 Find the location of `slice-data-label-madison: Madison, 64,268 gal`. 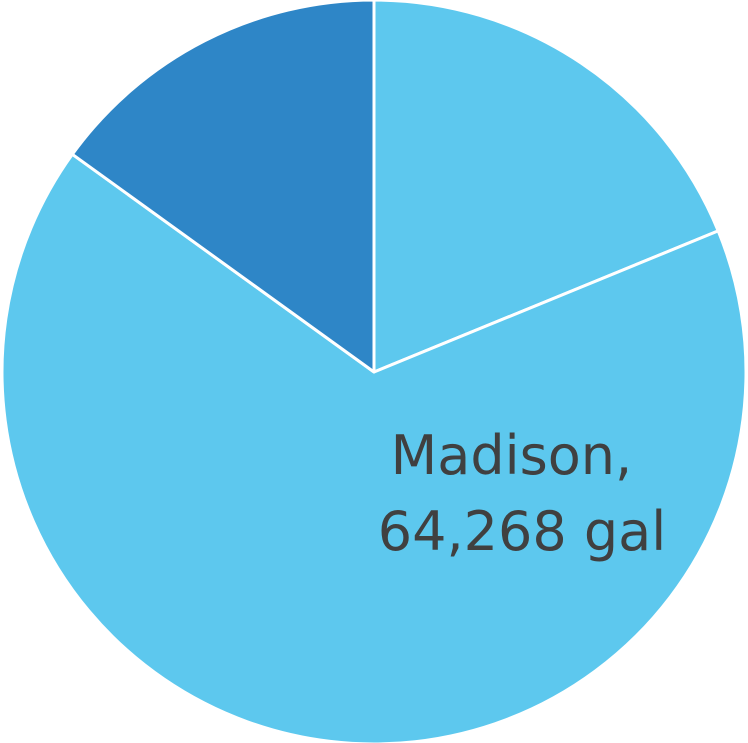

slice-data-label-madison: Madison, 64,268 gal is located at coordinates (522, 493).